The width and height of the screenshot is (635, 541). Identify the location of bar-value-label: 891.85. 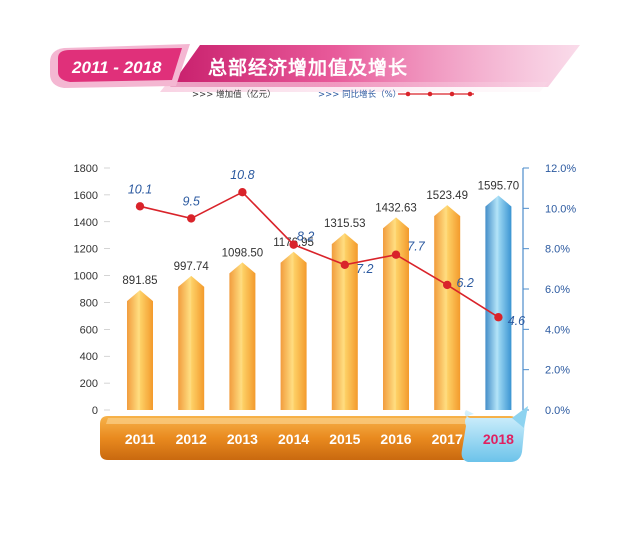
(139, 281).